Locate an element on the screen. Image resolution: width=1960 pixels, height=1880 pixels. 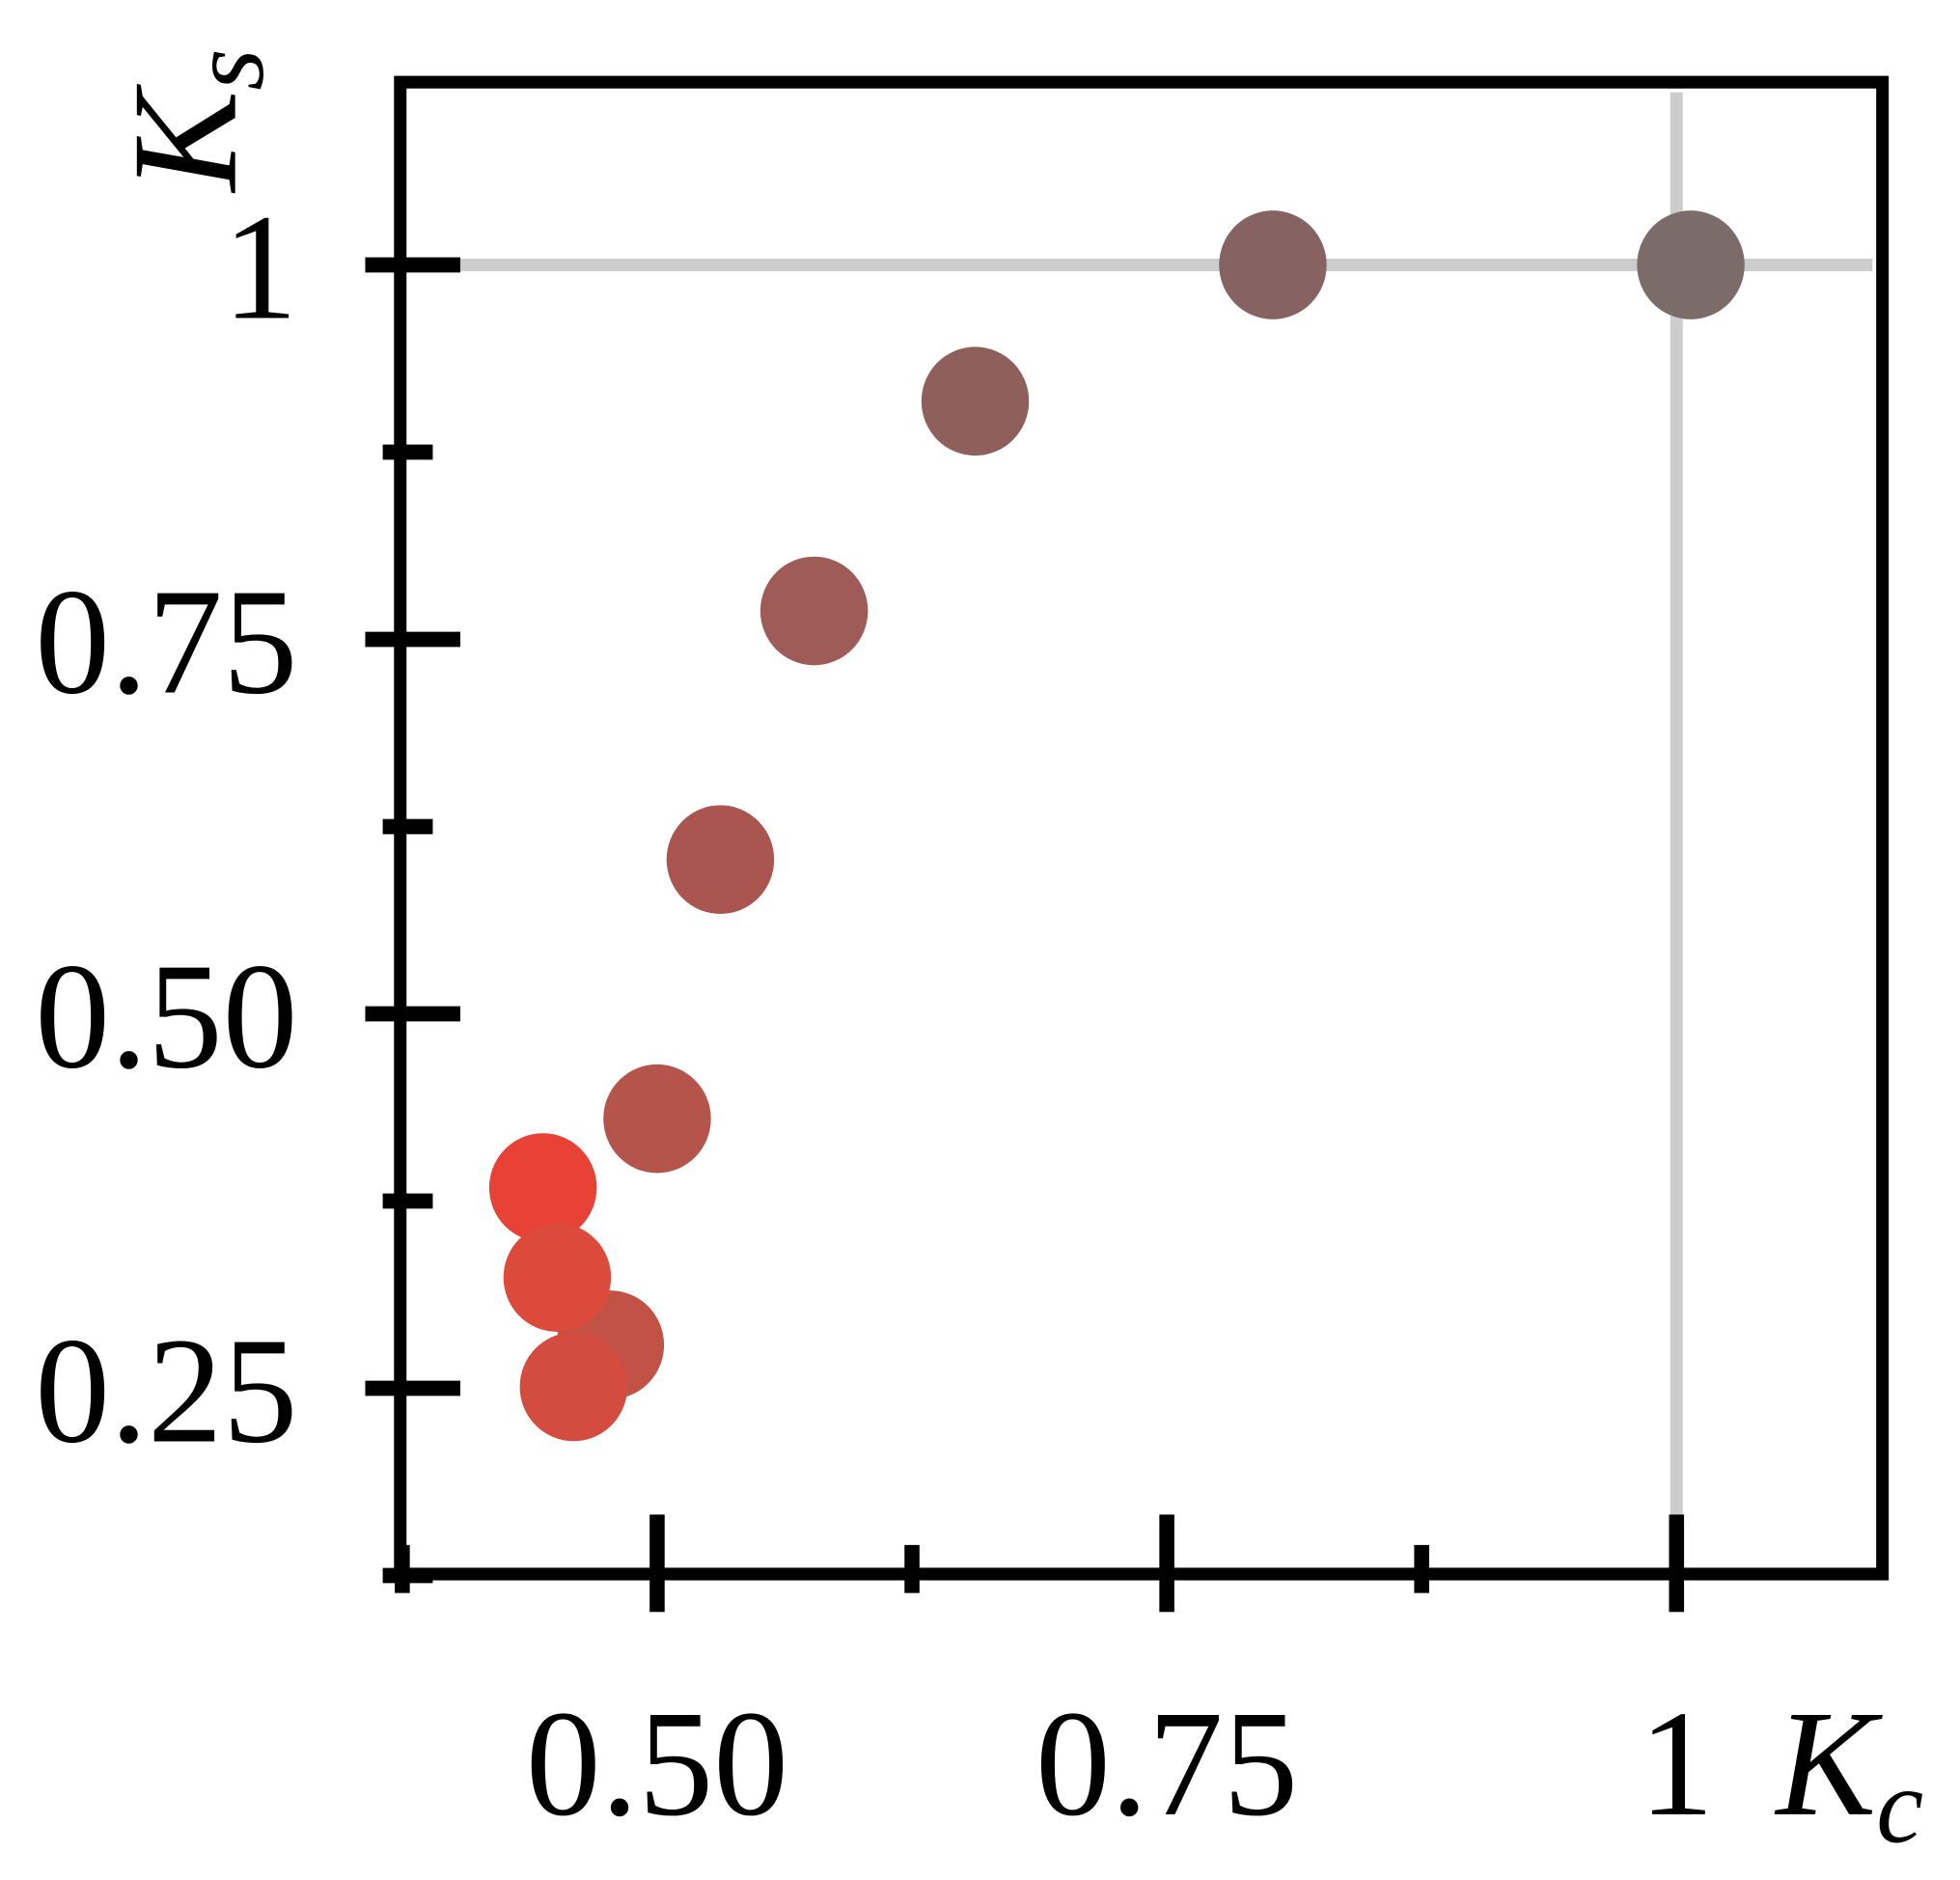
y-label-subscript: s is located at coordinates (227, 69).